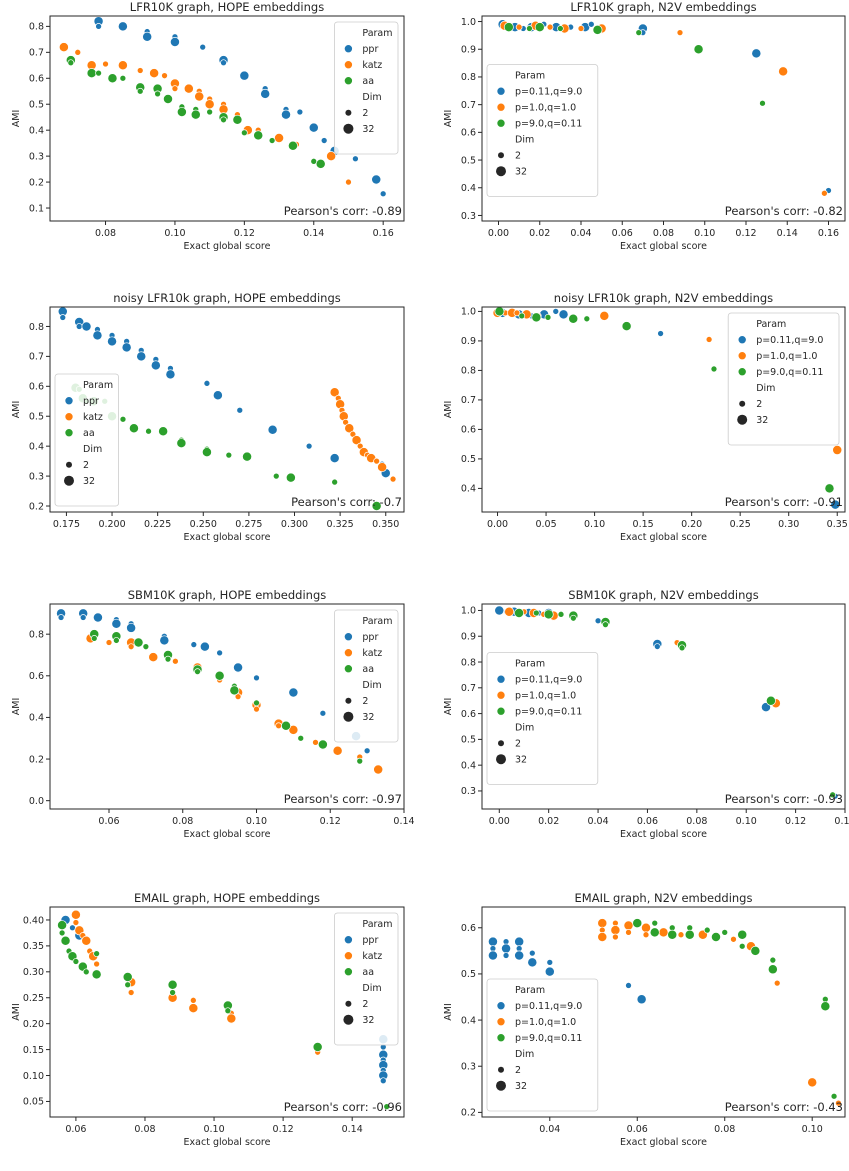 The image size is (849, 1171). Describe the element at coordinates (66, 524) in the screenshot. I see `x-tick-label: 0.175` at that location.